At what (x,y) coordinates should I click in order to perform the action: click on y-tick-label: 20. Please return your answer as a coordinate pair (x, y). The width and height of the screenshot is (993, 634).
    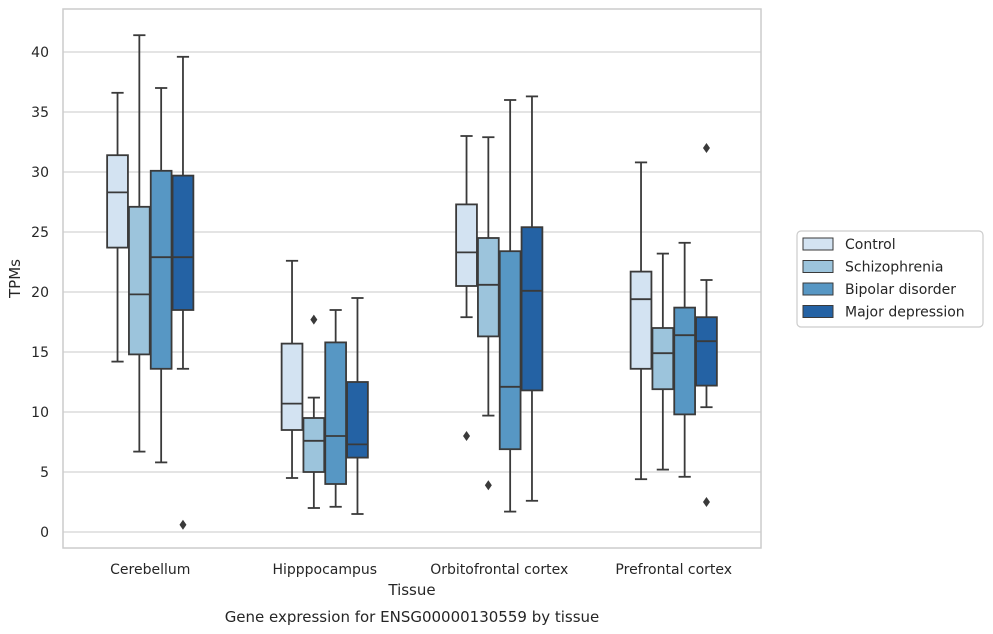
    Looking at the image, I should click on (40, 293).